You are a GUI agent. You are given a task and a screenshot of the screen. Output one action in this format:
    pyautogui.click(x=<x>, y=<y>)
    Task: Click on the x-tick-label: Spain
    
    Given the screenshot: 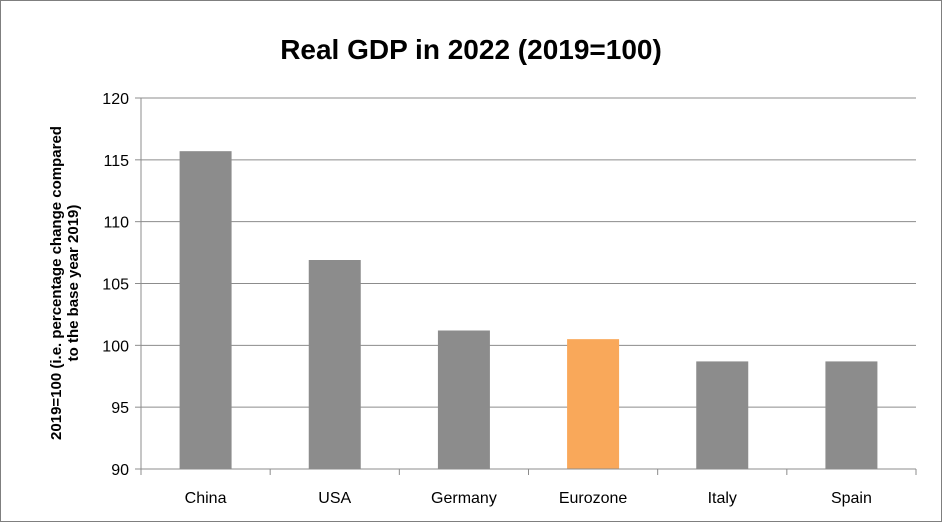 What is the action you would take?
    pyautogui.click(x=851, y=498)
    